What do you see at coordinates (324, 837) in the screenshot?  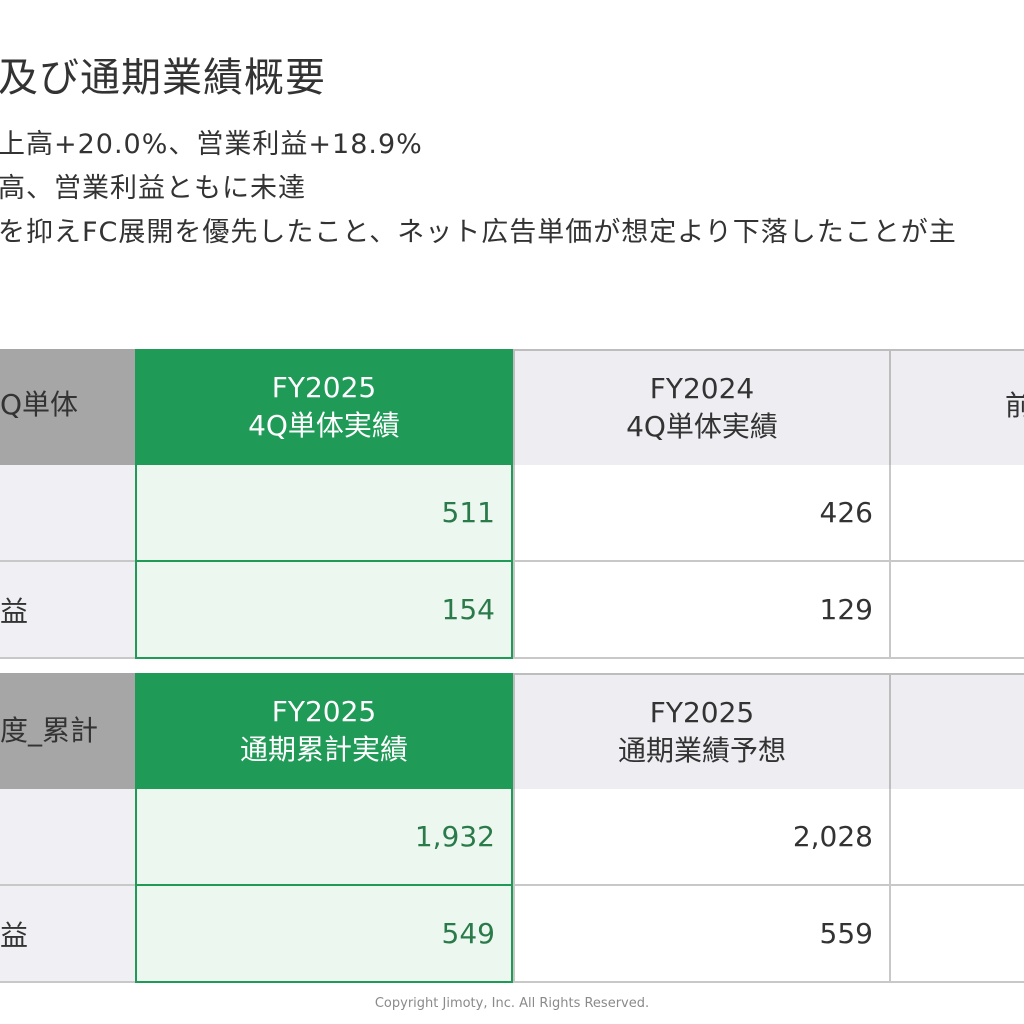 I see `fy2025-value: 1,932` at bounding box center [324, 837].